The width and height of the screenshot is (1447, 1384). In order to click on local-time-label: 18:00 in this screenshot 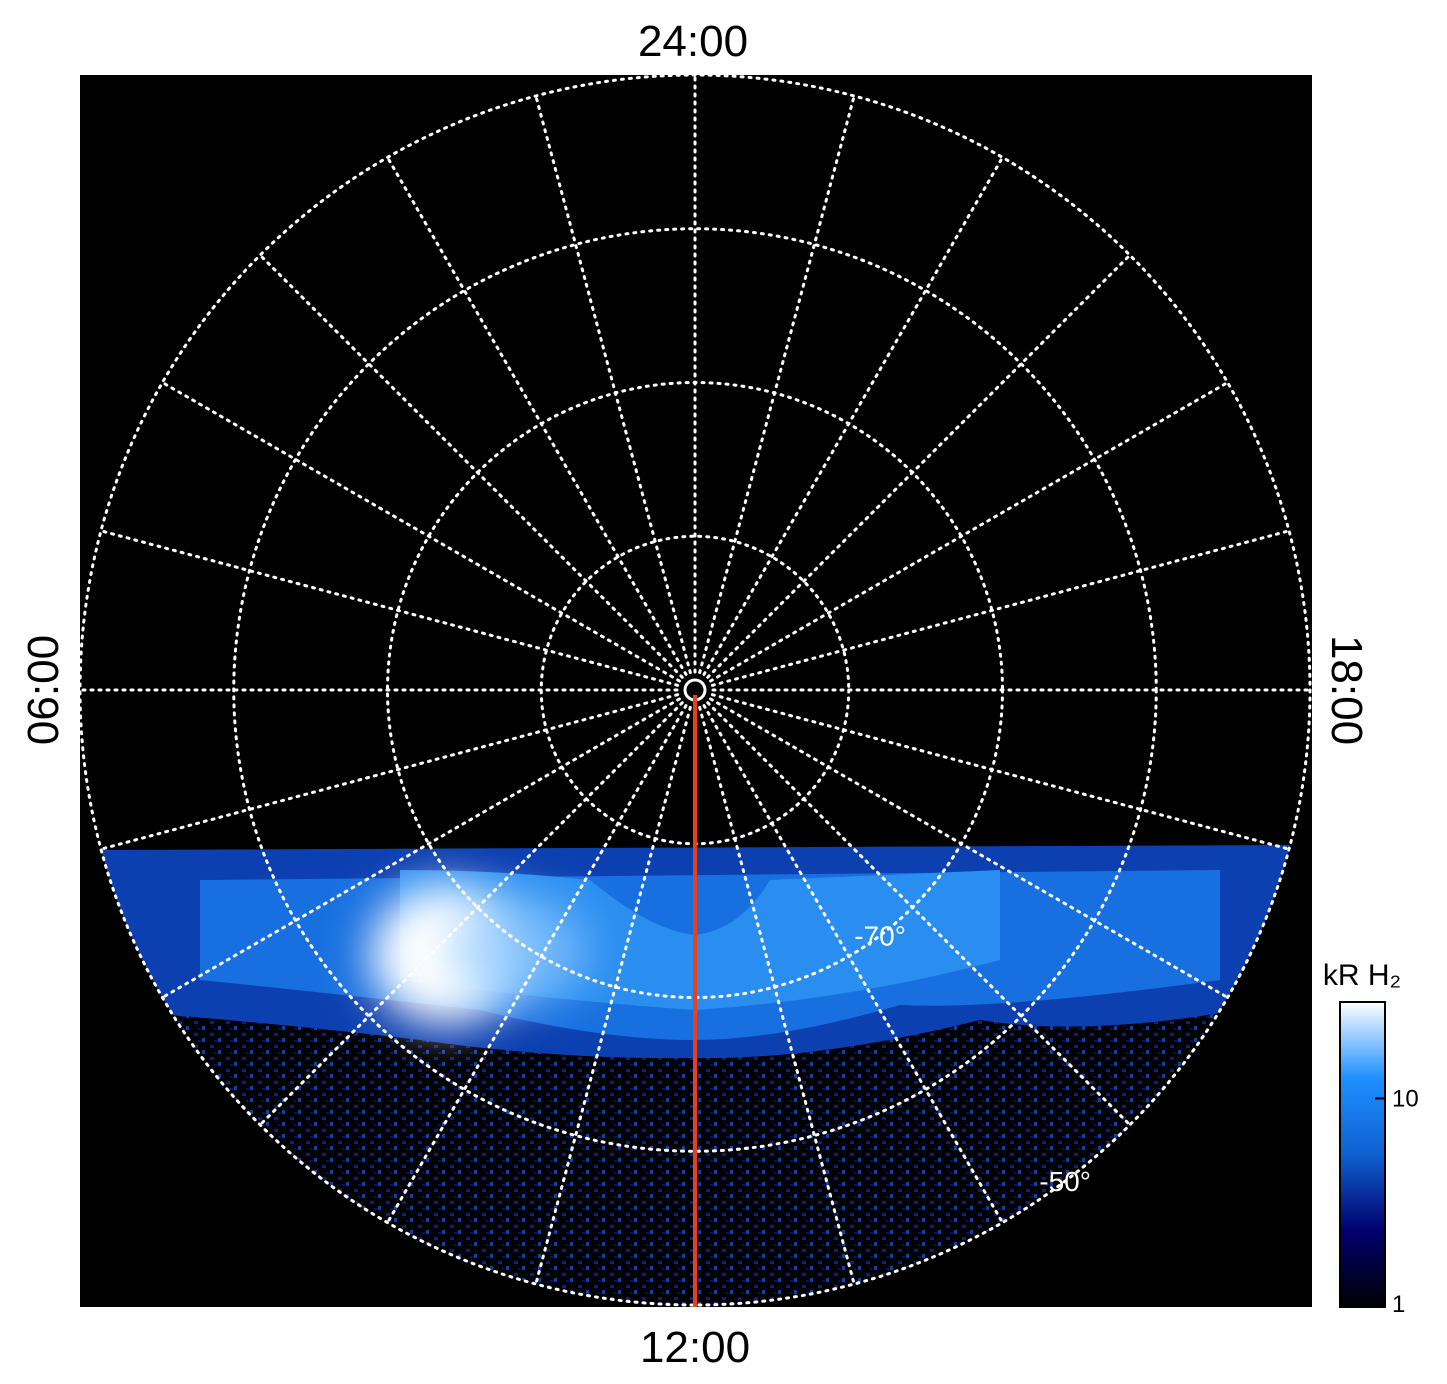, I will do `click(1346, 690)`.